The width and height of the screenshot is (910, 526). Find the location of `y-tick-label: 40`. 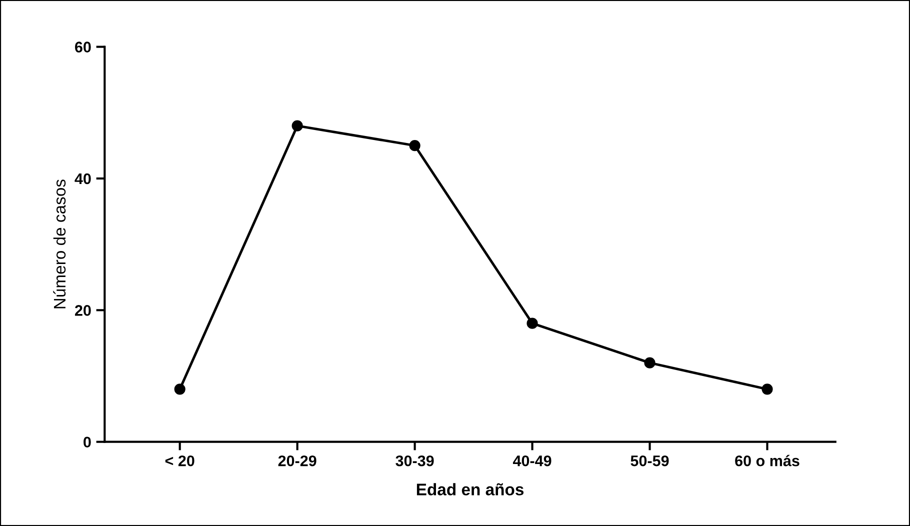

y-tick-label: 40 is located at coordinates (82, 178).